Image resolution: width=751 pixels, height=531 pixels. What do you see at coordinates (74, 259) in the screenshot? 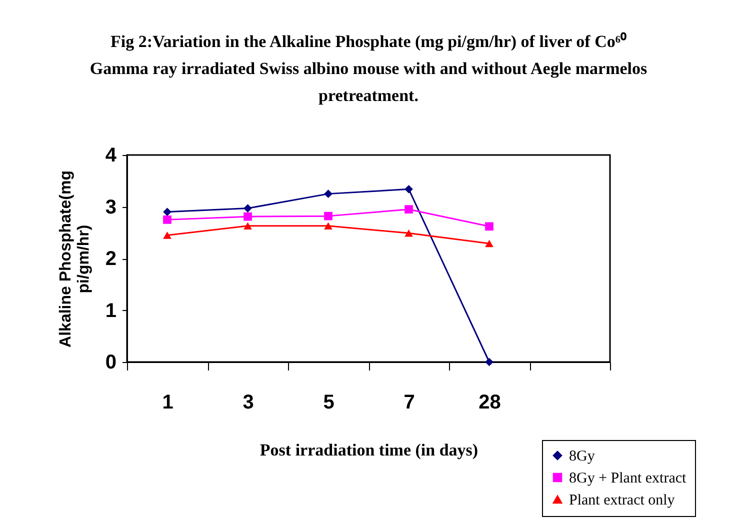
I see `y-axis-title: Alkaline Phosphate(mg pi/gm/hr)` at bounding box center [74, 259].